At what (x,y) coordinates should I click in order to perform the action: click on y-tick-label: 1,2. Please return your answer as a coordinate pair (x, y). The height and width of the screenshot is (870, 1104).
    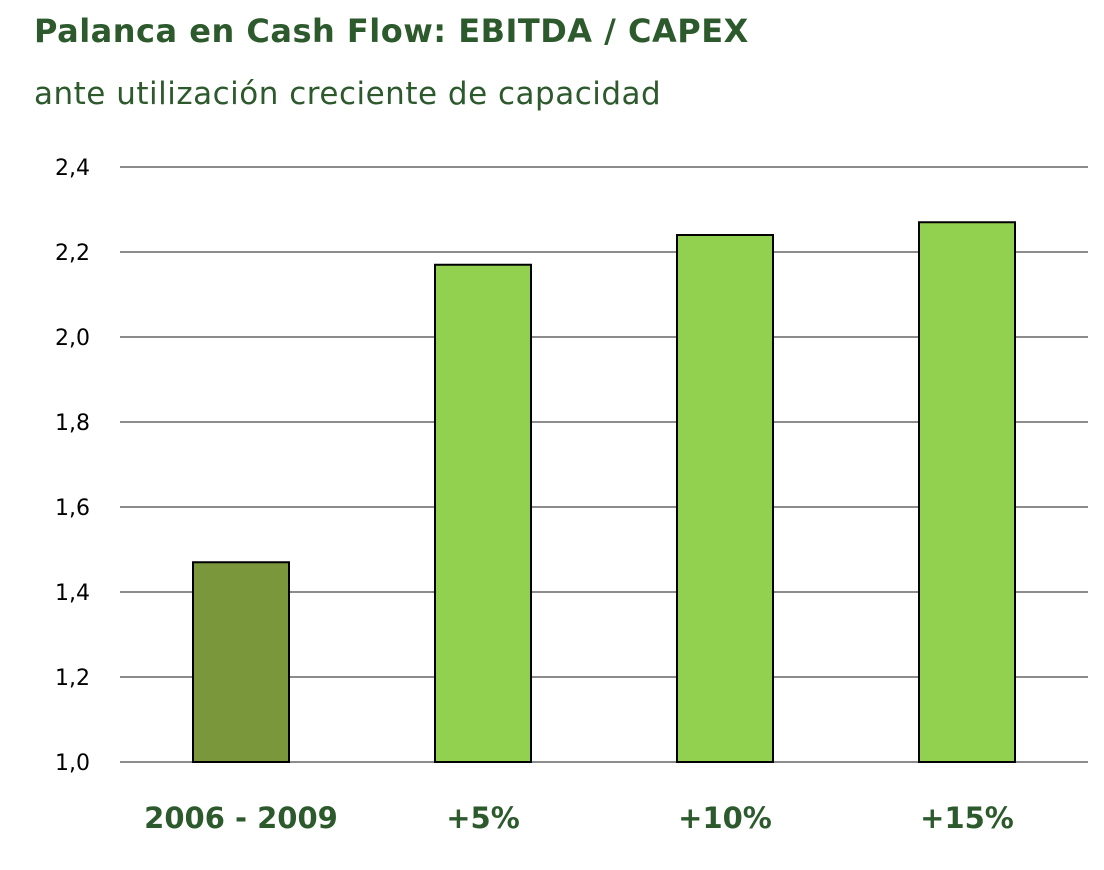
    Looking at the image, I should click on (72, 678).